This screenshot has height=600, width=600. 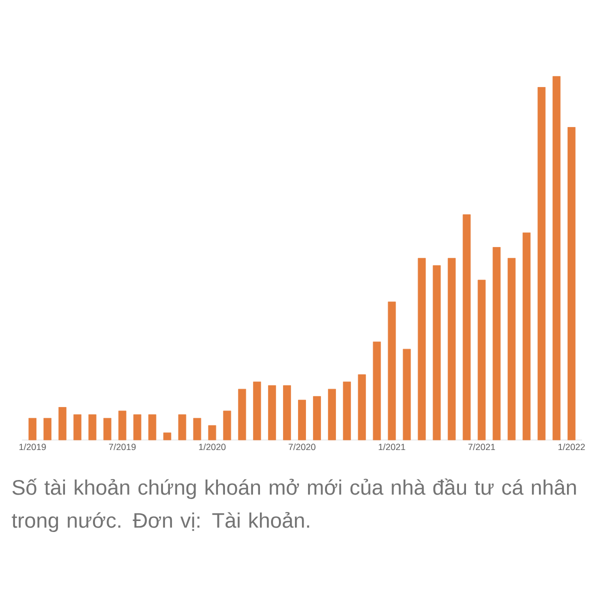 I want to click on x-tick-label: 7/2021, so click(x=482, y=447).